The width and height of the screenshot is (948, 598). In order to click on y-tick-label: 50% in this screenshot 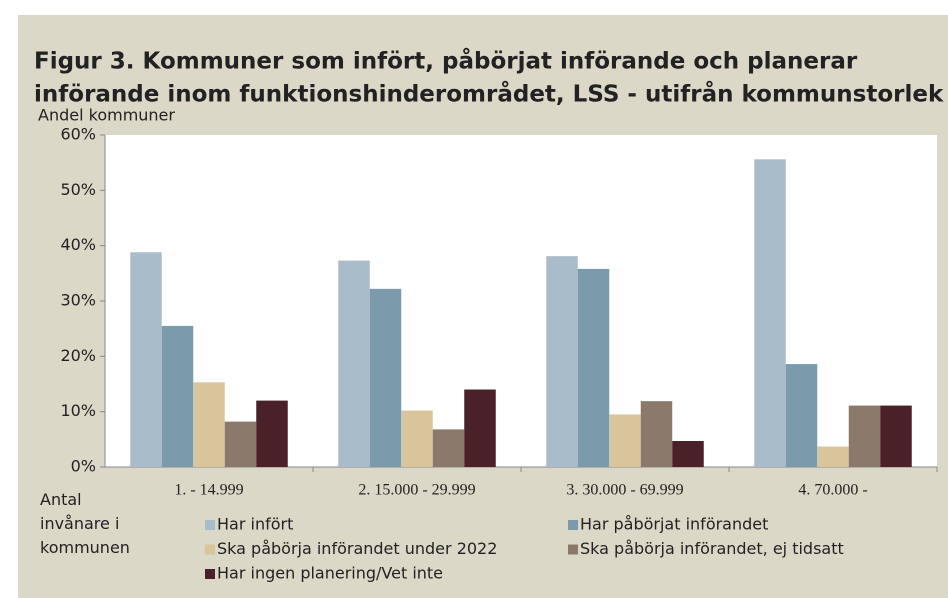, I will do `click(78, 189)`.